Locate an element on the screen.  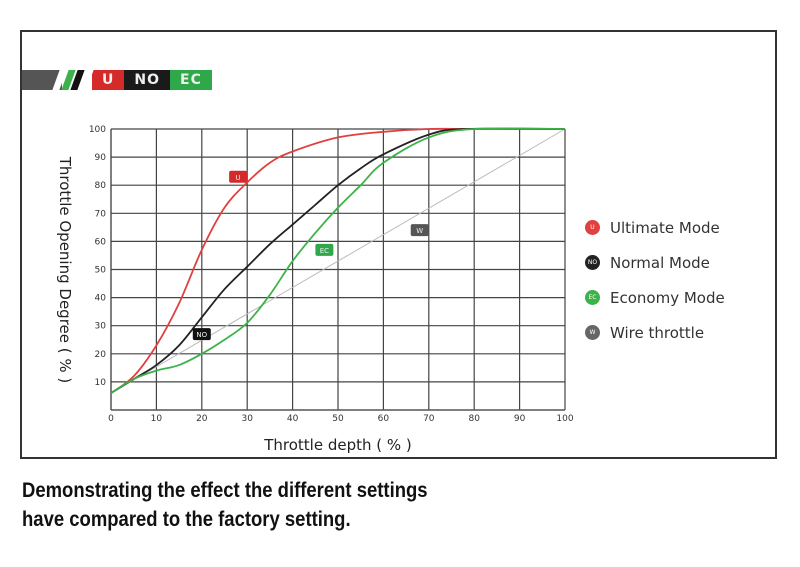
x-tick-label: 10 is located at coordinates (157, 419).